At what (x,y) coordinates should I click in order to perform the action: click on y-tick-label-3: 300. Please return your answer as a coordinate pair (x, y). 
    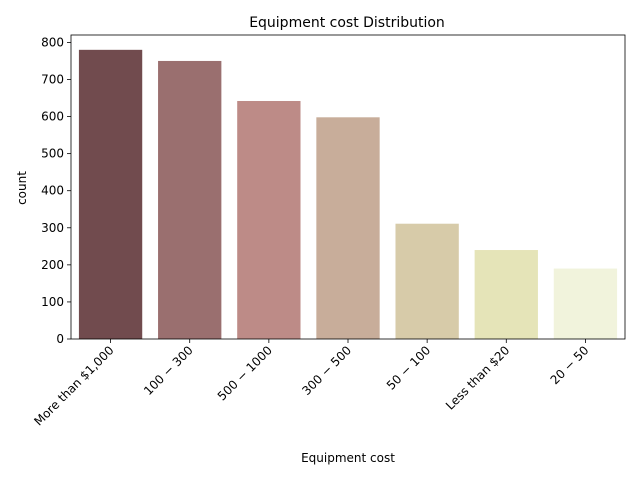
    Looking at the image, I should click on (52, 228).